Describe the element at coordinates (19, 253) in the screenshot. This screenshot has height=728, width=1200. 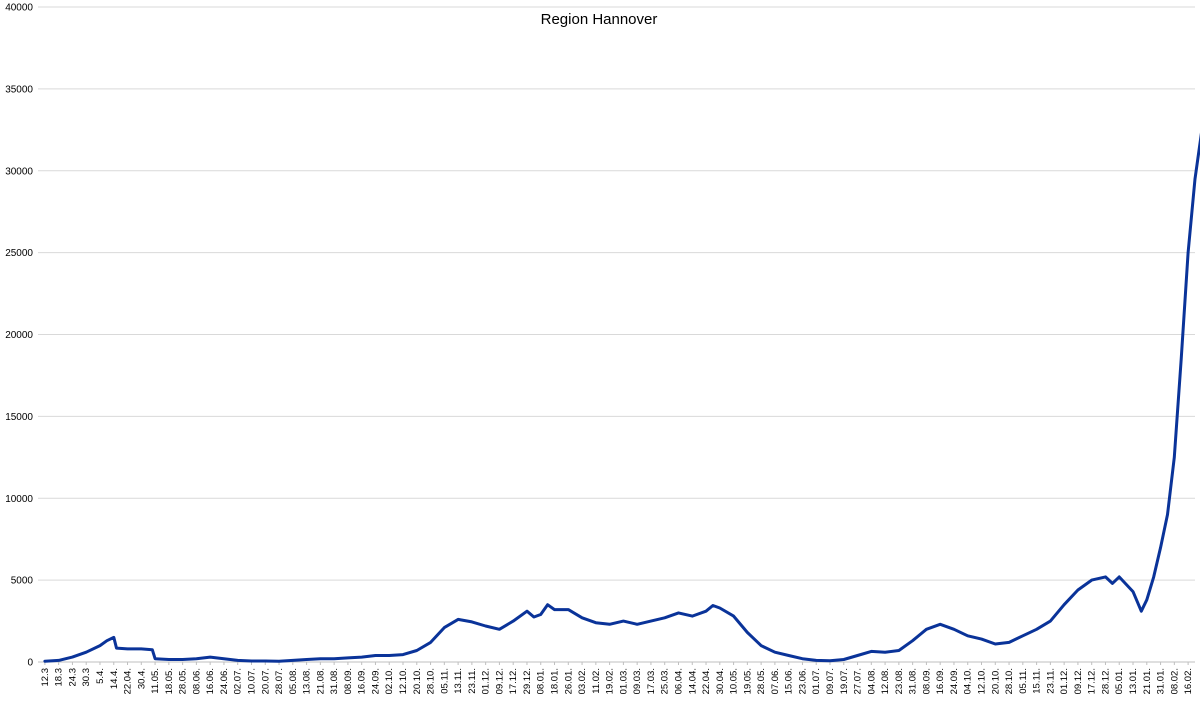
I see `y-tick-label: 25000` at that location.